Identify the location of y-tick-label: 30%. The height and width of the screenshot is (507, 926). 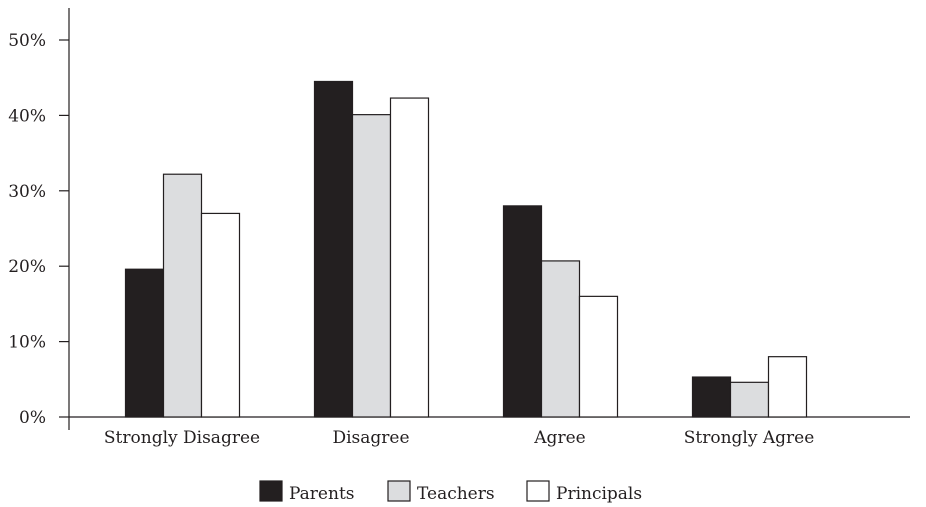
(27, 192).